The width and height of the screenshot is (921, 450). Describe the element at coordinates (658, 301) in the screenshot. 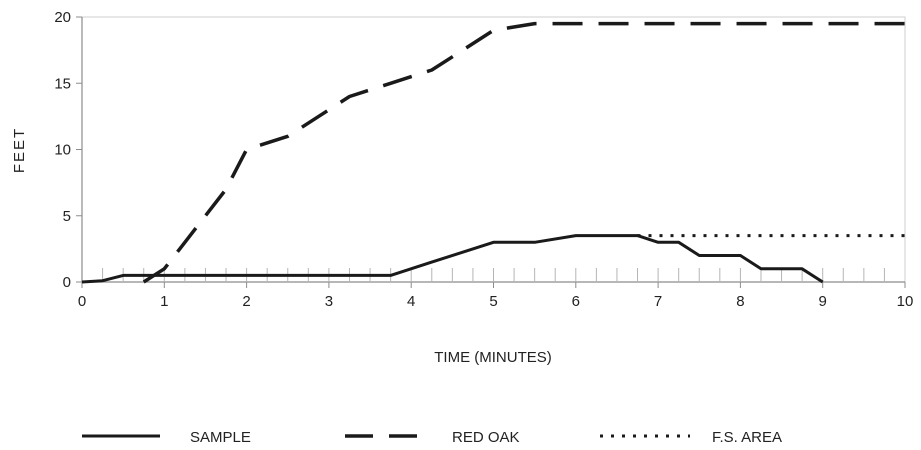

I see `x-tick-label: 7` at that location.